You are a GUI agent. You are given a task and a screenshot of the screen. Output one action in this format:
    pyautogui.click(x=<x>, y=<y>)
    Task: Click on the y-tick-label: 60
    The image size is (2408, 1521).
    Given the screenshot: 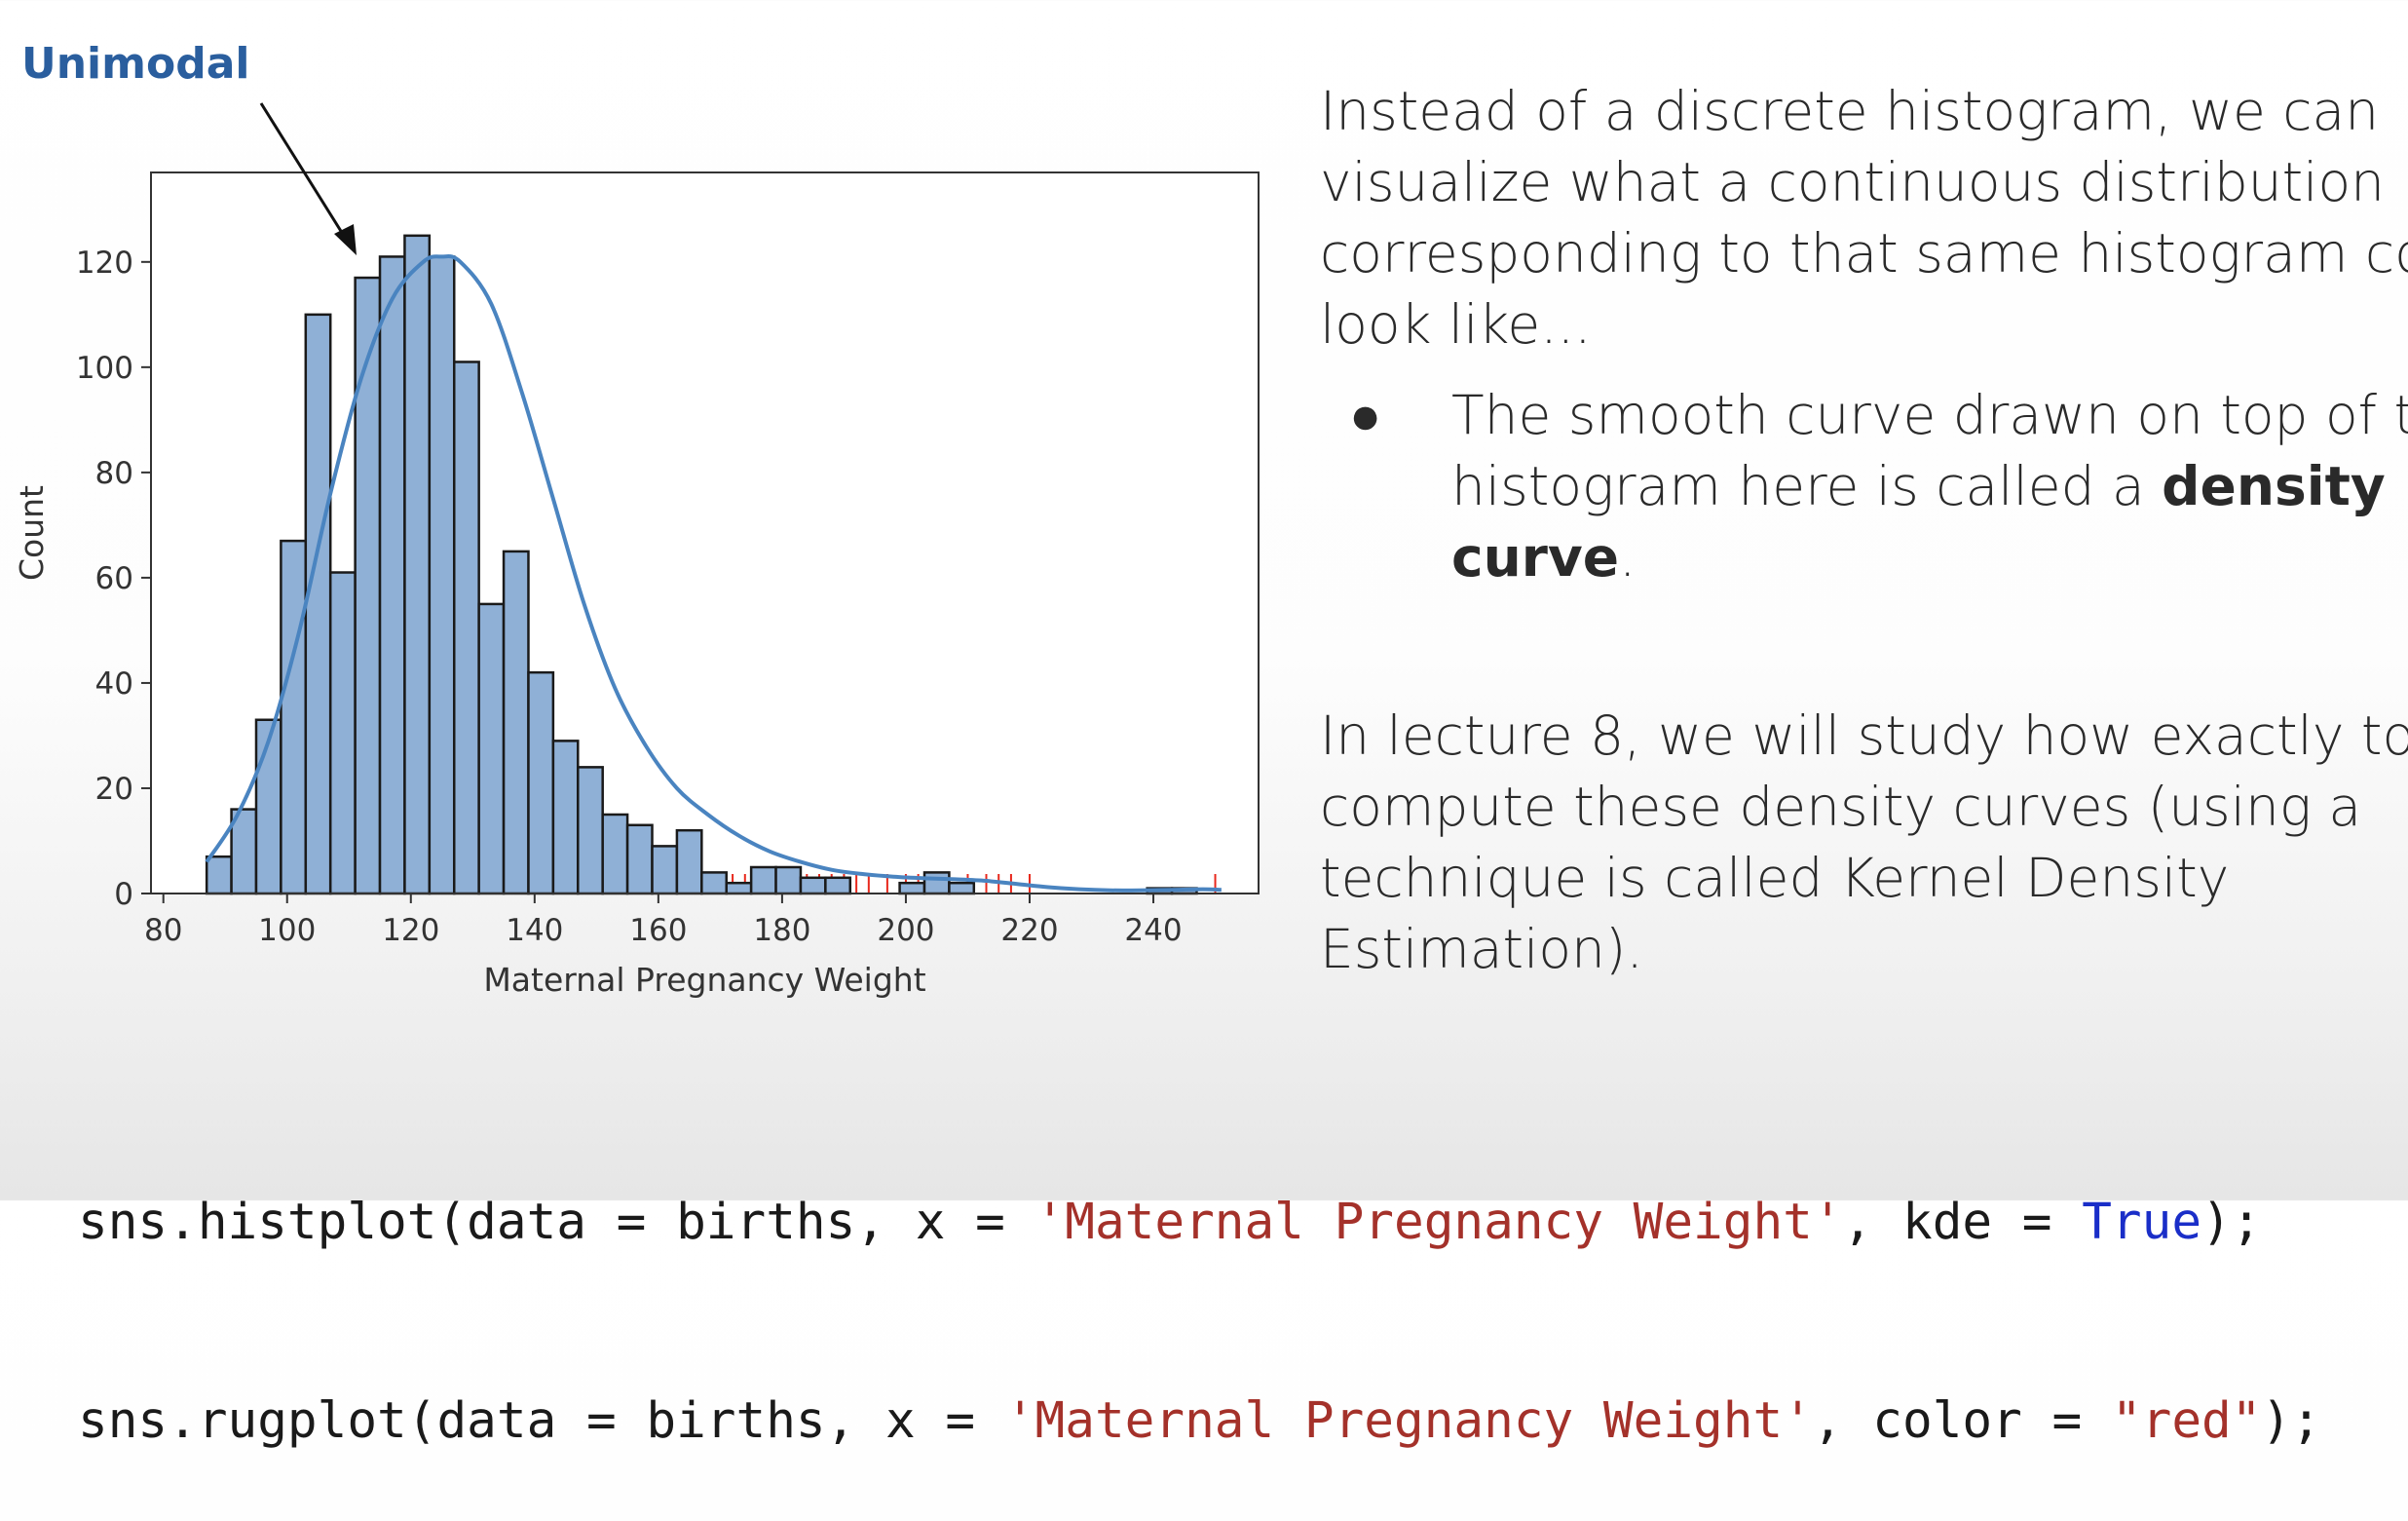 What is the action you would take?
    pyautogui.click(x=114, y=579)
    